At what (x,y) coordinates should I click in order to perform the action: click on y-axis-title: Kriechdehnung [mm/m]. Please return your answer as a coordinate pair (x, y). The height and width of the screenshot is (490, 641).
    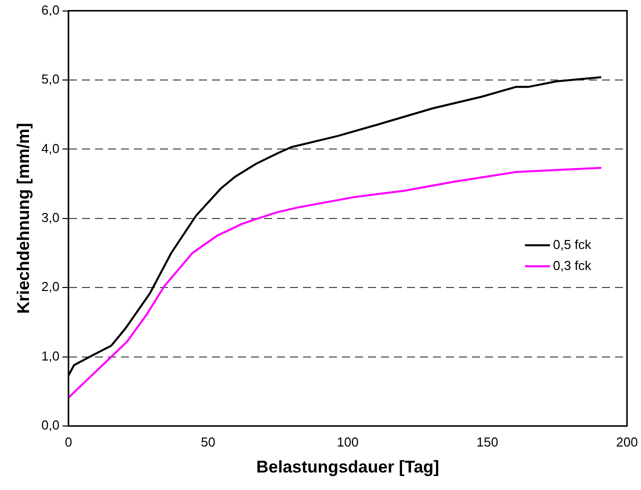
    Looking at the image, I should click on (23, 218).